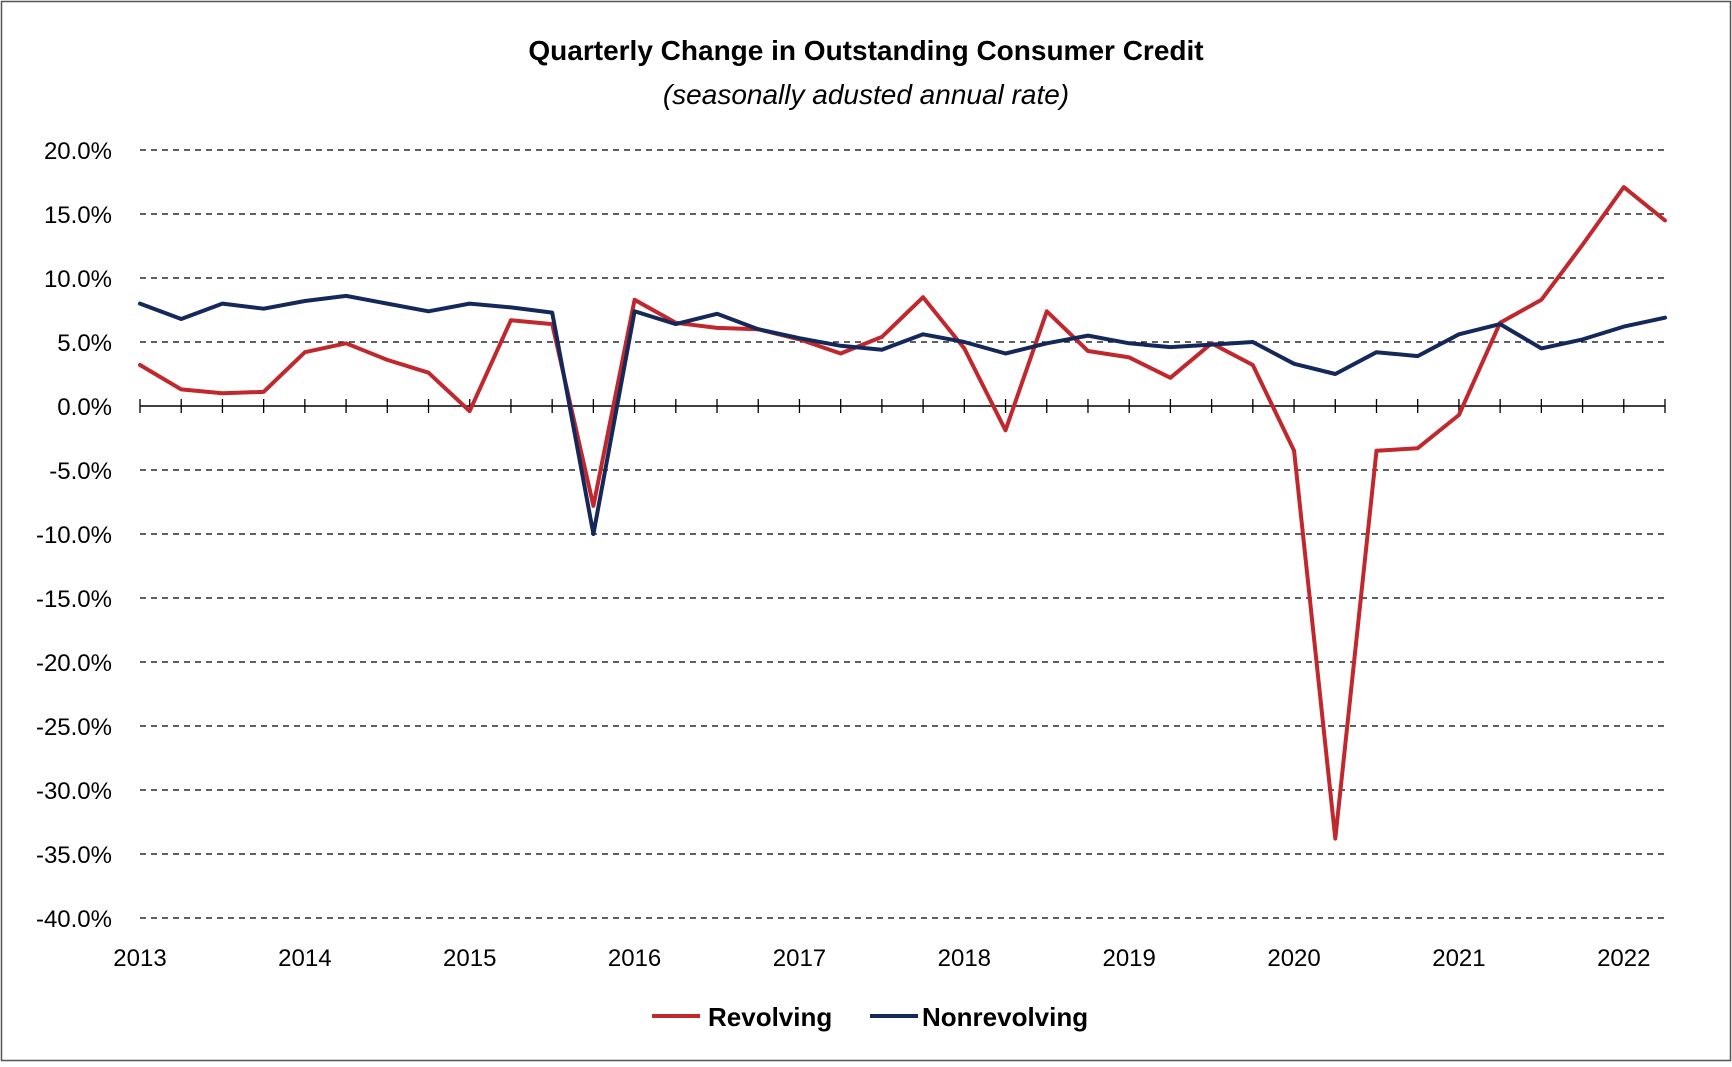 Image resolution: width=1732 pixels, height=1067 pixels. Describe the element at coordinates (74, 727) in the screenshot. I see `y-tick-label: -25.0%` at that location.